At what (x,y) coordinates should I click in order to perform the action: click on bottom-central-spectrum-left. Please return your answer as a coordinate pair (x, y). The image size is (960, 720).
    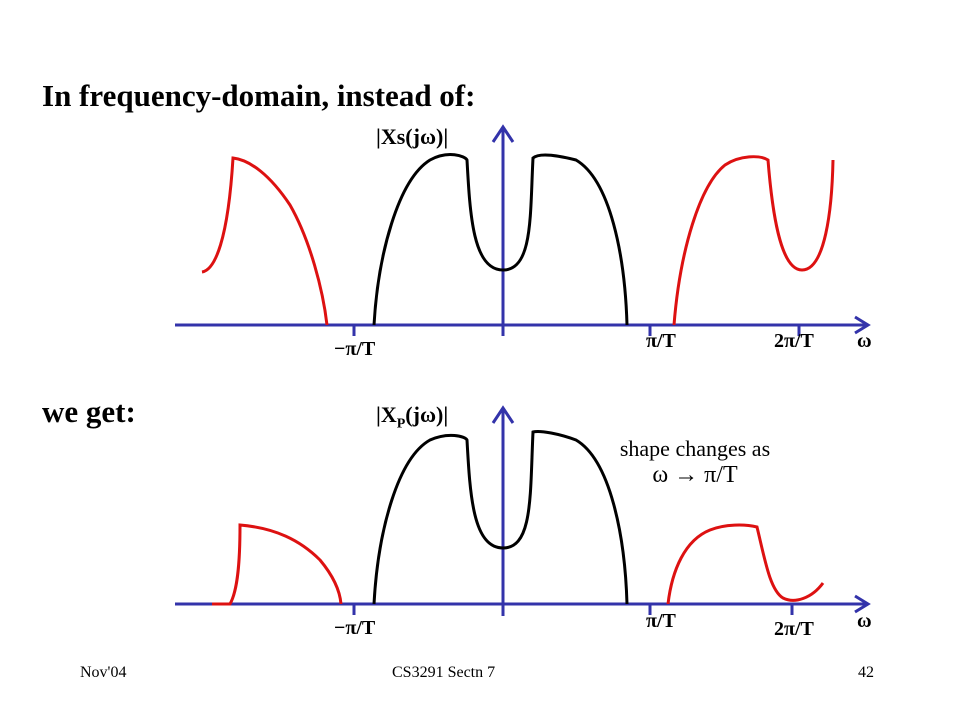
    Looking at the image, I should click on (438, 519).